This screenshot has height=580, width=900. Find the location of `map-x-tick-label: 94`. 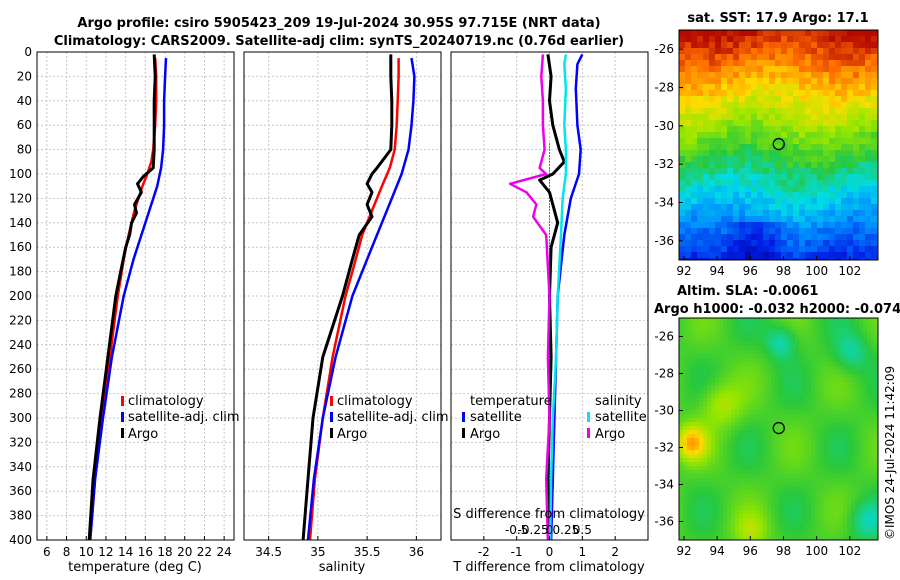

map-x-tick-label: 94 is located at coordinates (717, 551).